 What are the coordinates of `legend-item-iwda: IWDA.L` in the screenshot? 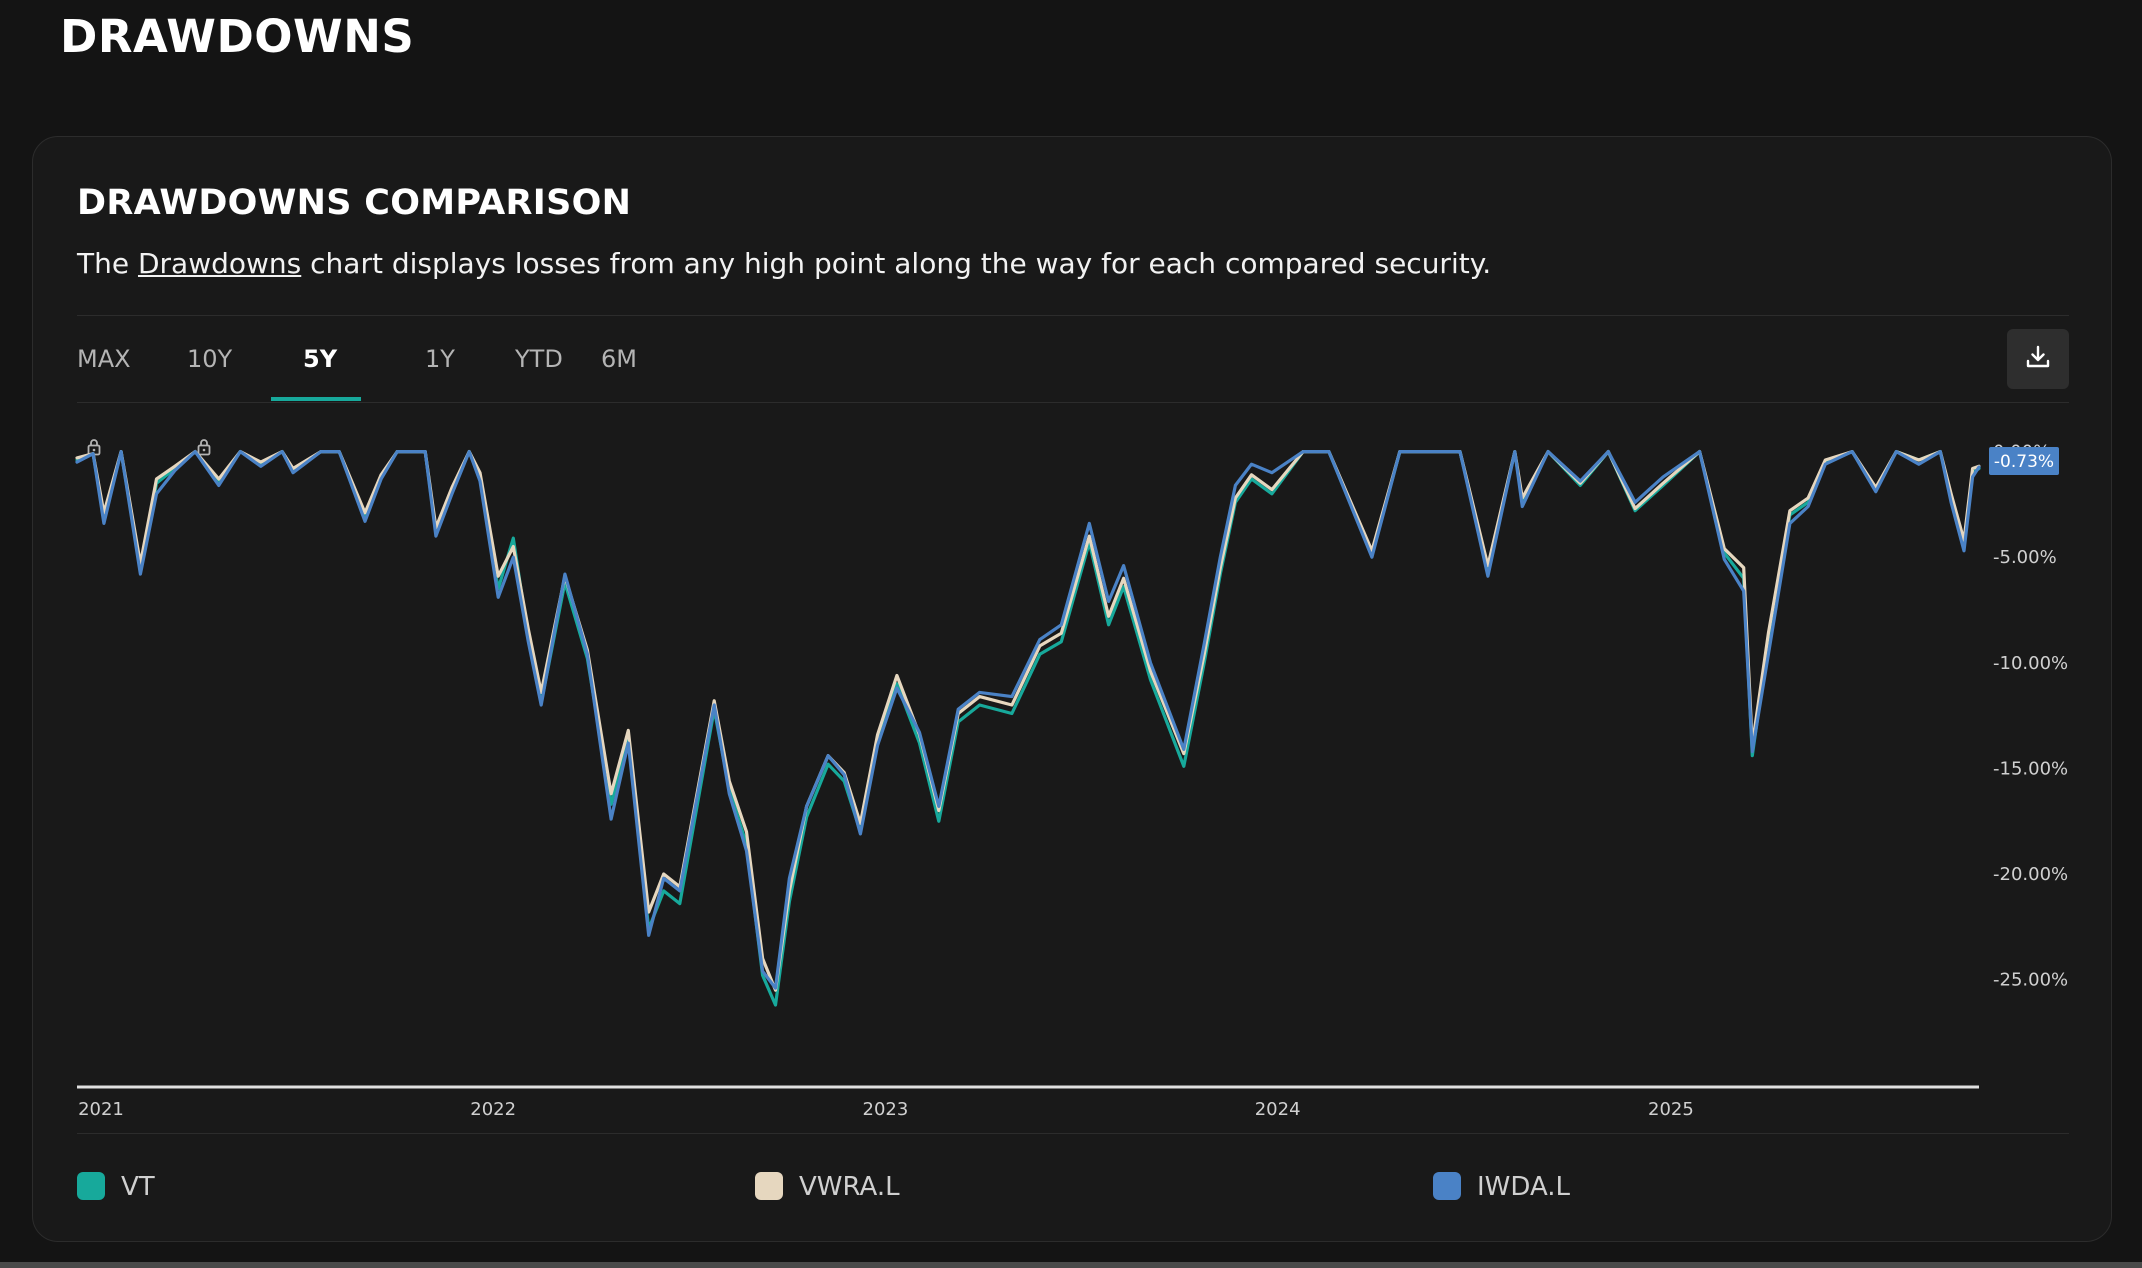 It's located at (1501, 1187).